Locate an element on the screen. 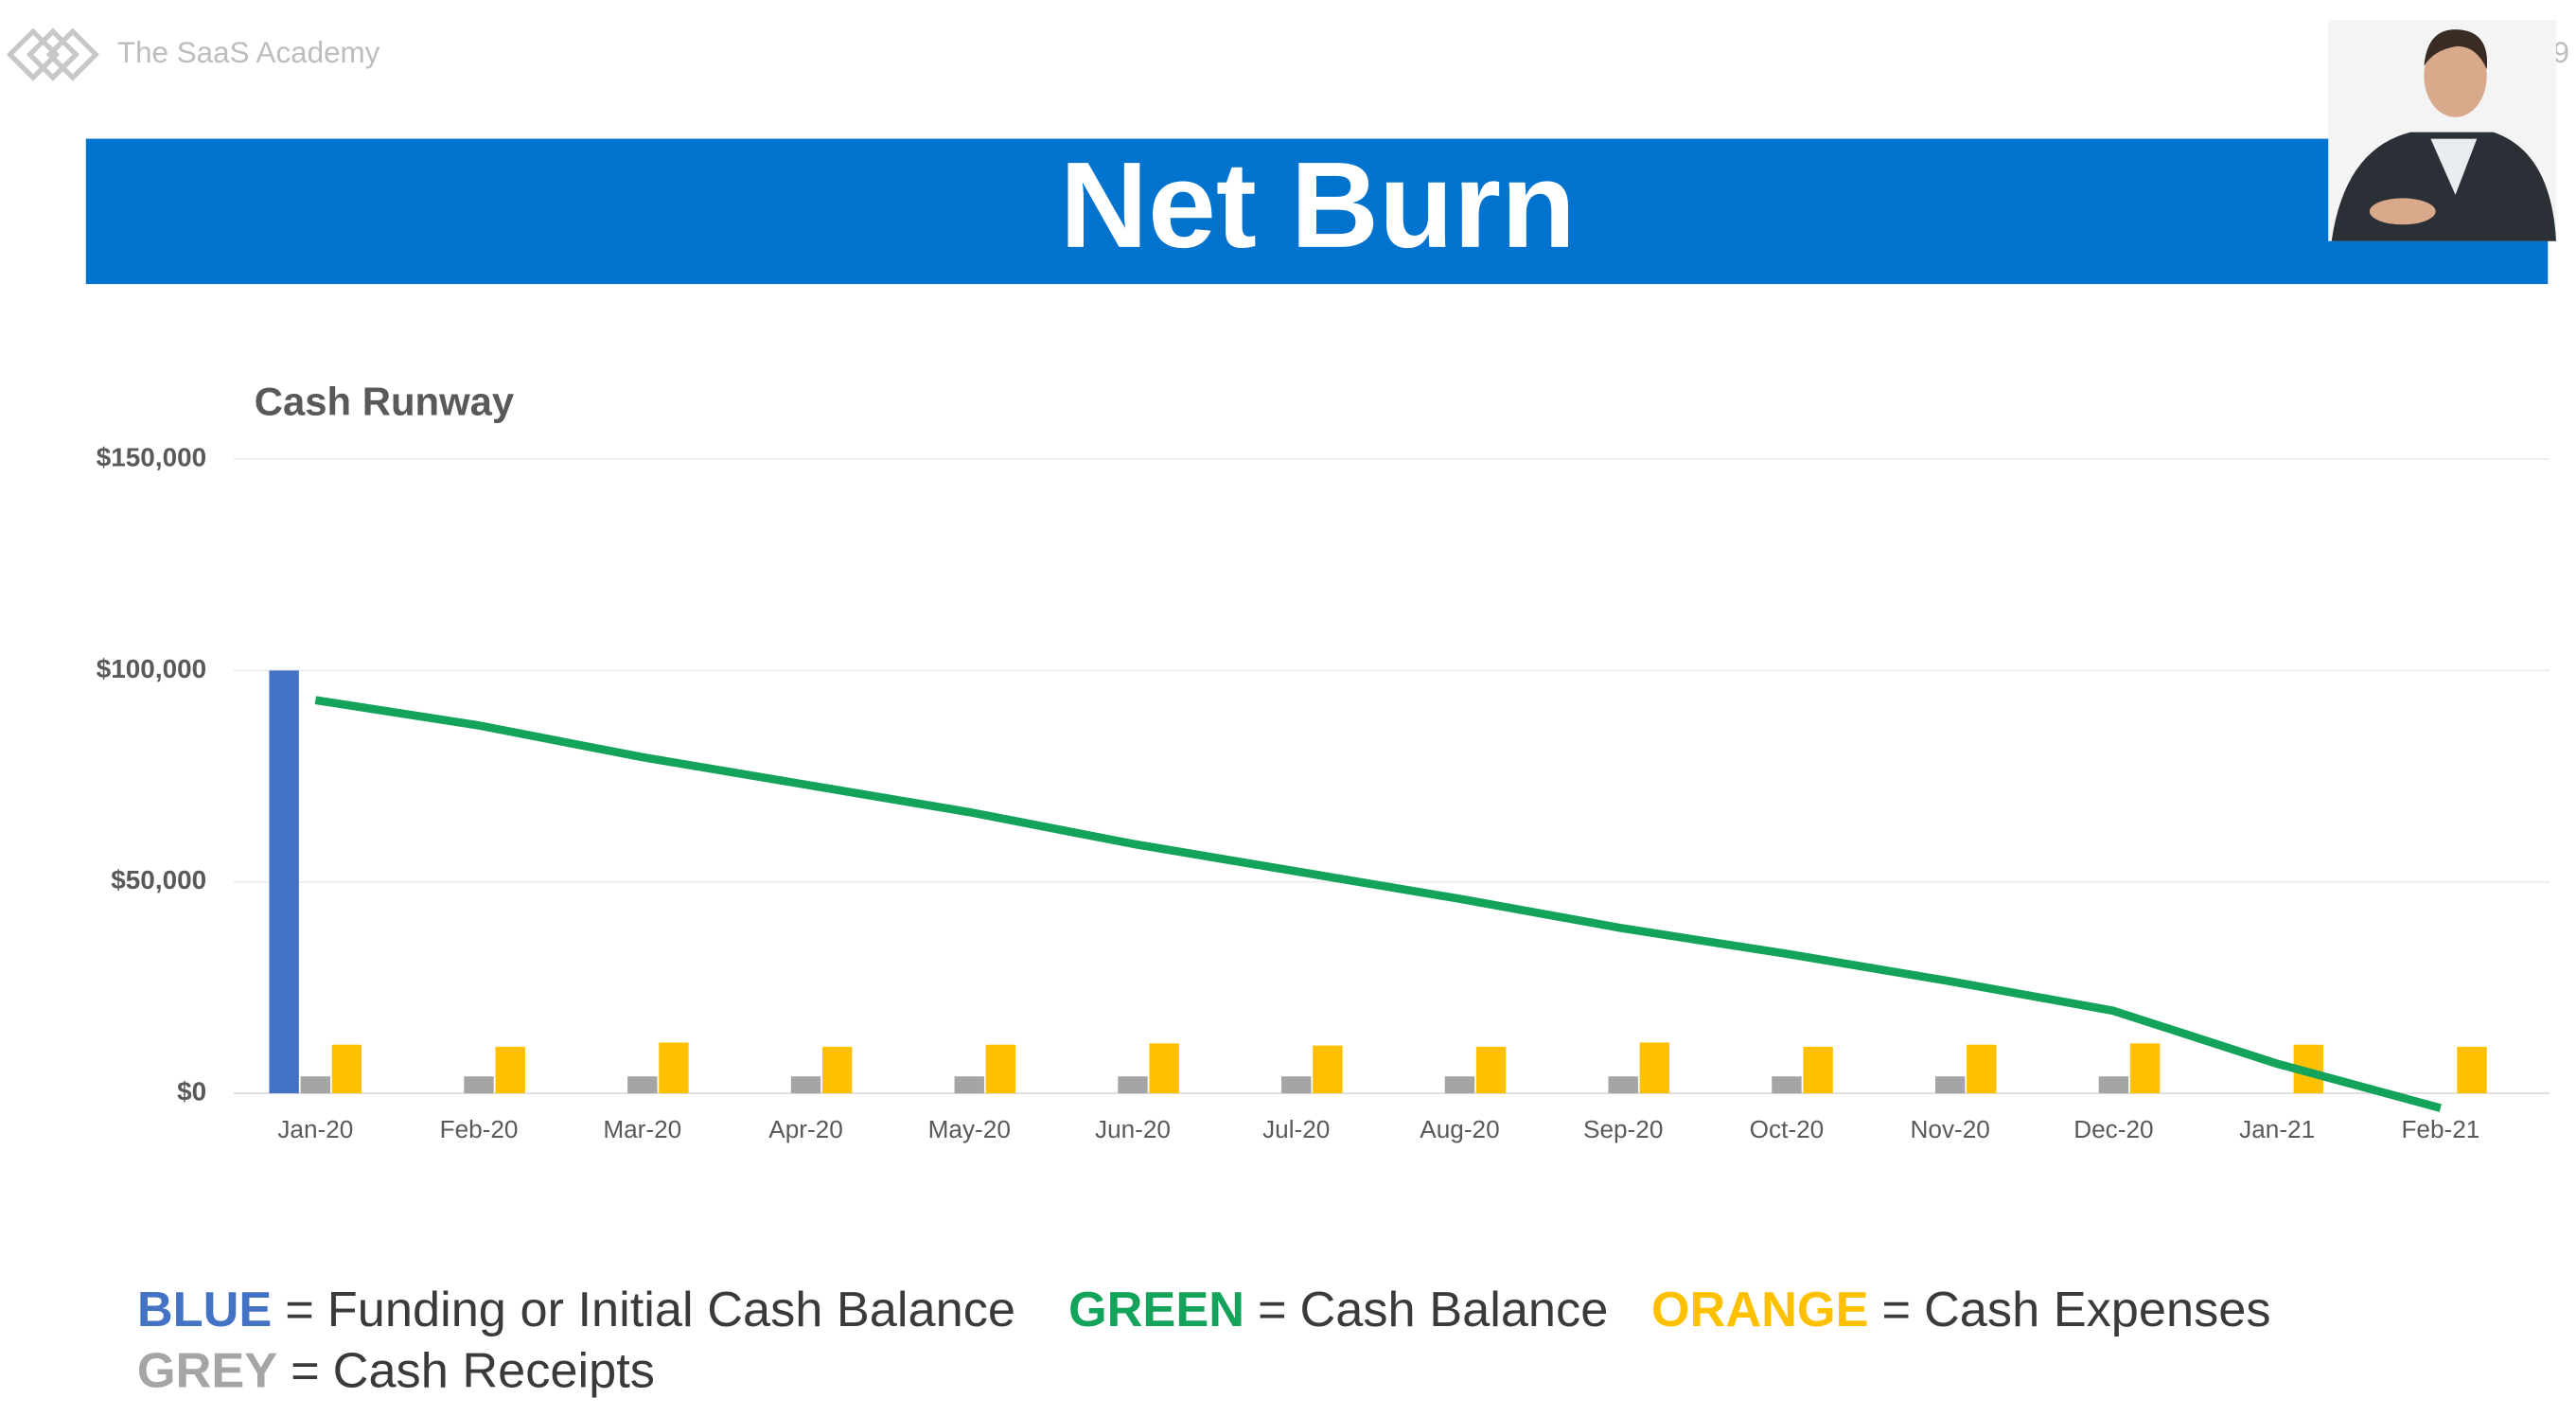 Image resolution: width=2576 pixels, height=1416 pixels. slide-title: Net Burn is located at coordinates (1318, 205).